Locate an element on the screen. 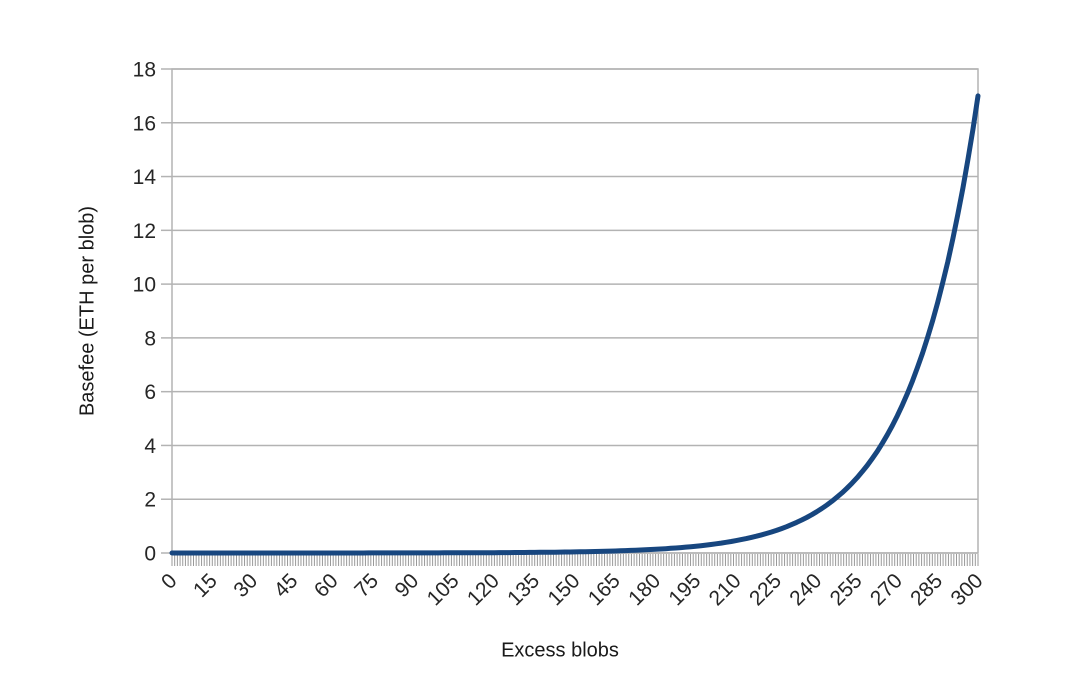  svg-text: 300 is located at coordinates (966, 589).